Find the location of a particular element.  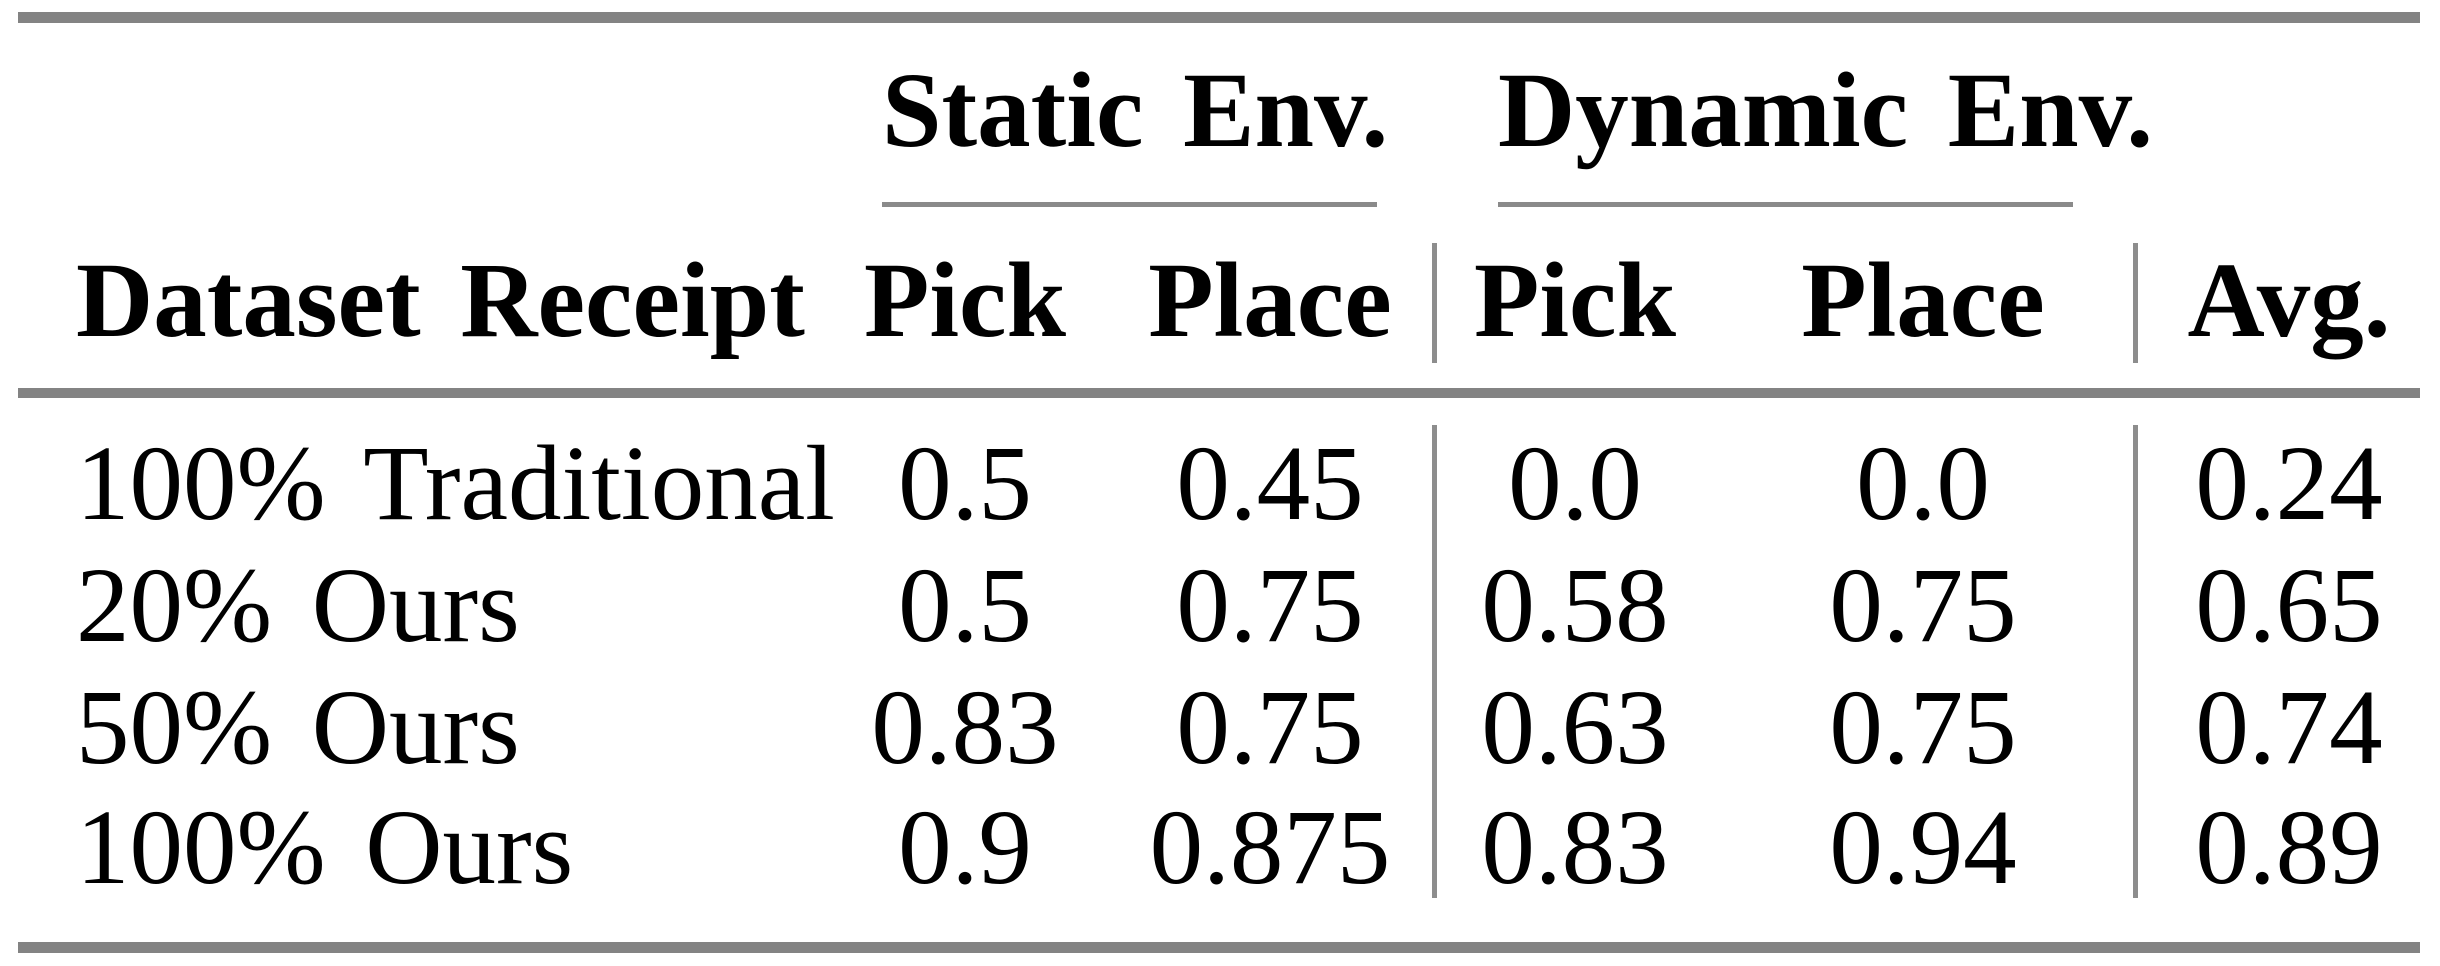

vertical-separator-avg-body is located at coordinates (2135, 661).